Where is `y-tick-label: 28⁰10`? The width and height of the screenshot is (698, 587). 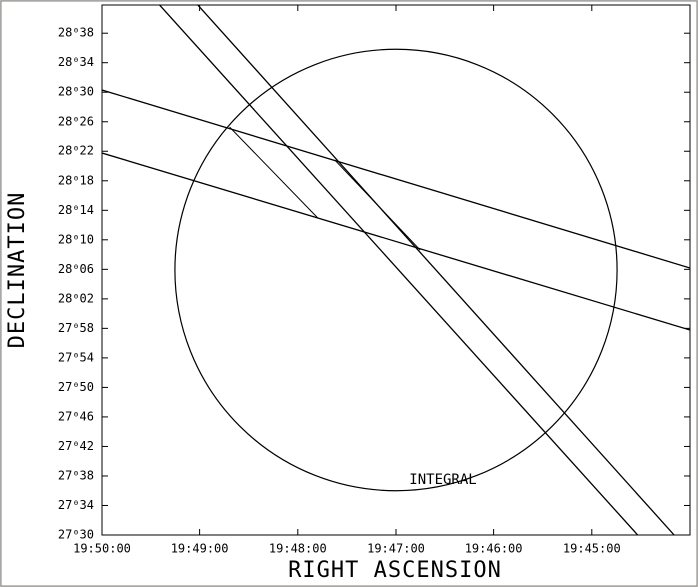
y-tick-label: 28⁰10 is located at coordinates (76, 239).